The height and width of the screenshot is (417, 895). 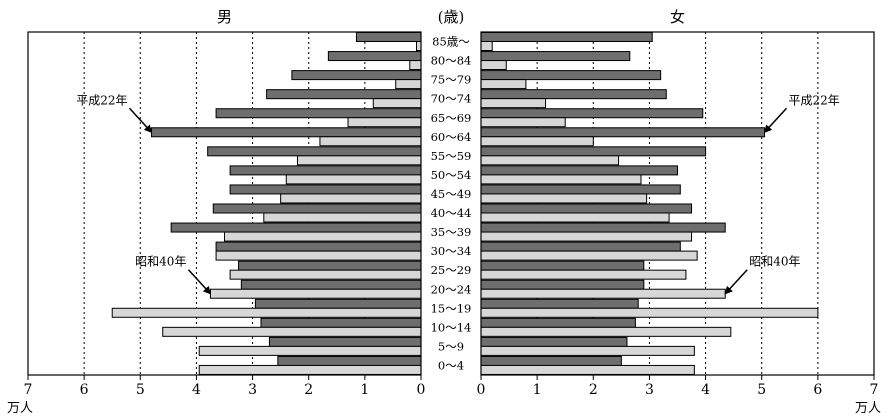 What do you see at coordinates (817, 390) in the screenshot?
I see `tick-label-female-6: 6` at bounding box center [817, 390].